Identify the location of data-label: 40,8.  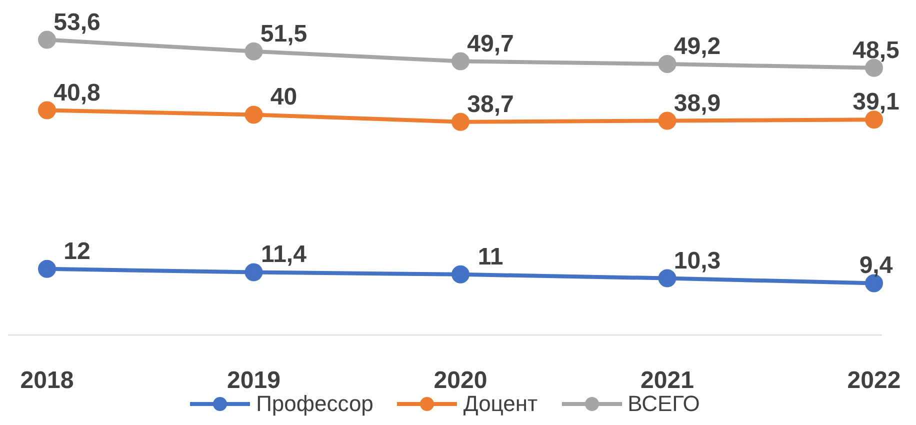
(77, 92).